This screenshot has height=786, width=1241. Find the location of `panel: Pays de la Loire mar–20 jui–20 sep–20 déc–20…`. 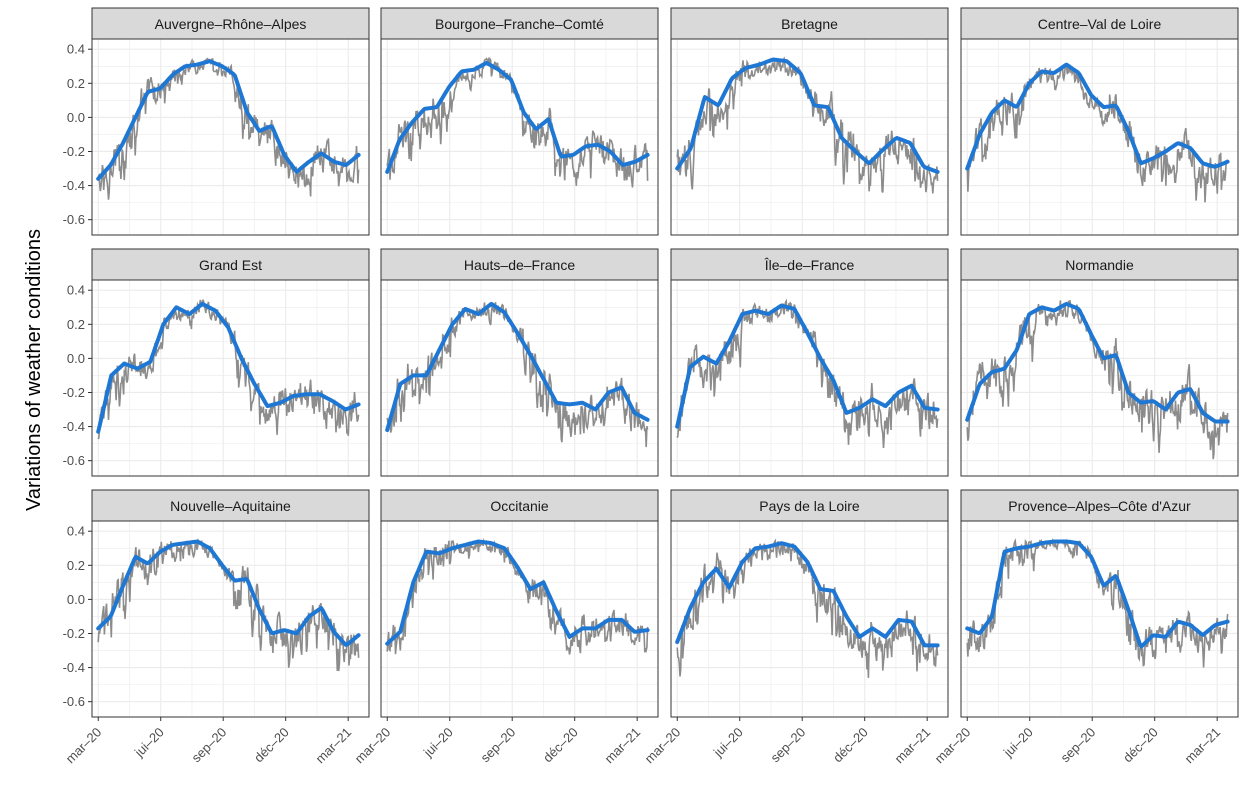

panel: Pays de la Loire mar–20 jui–20 sep–20 déc–20… is located at coordinates (795, 628).